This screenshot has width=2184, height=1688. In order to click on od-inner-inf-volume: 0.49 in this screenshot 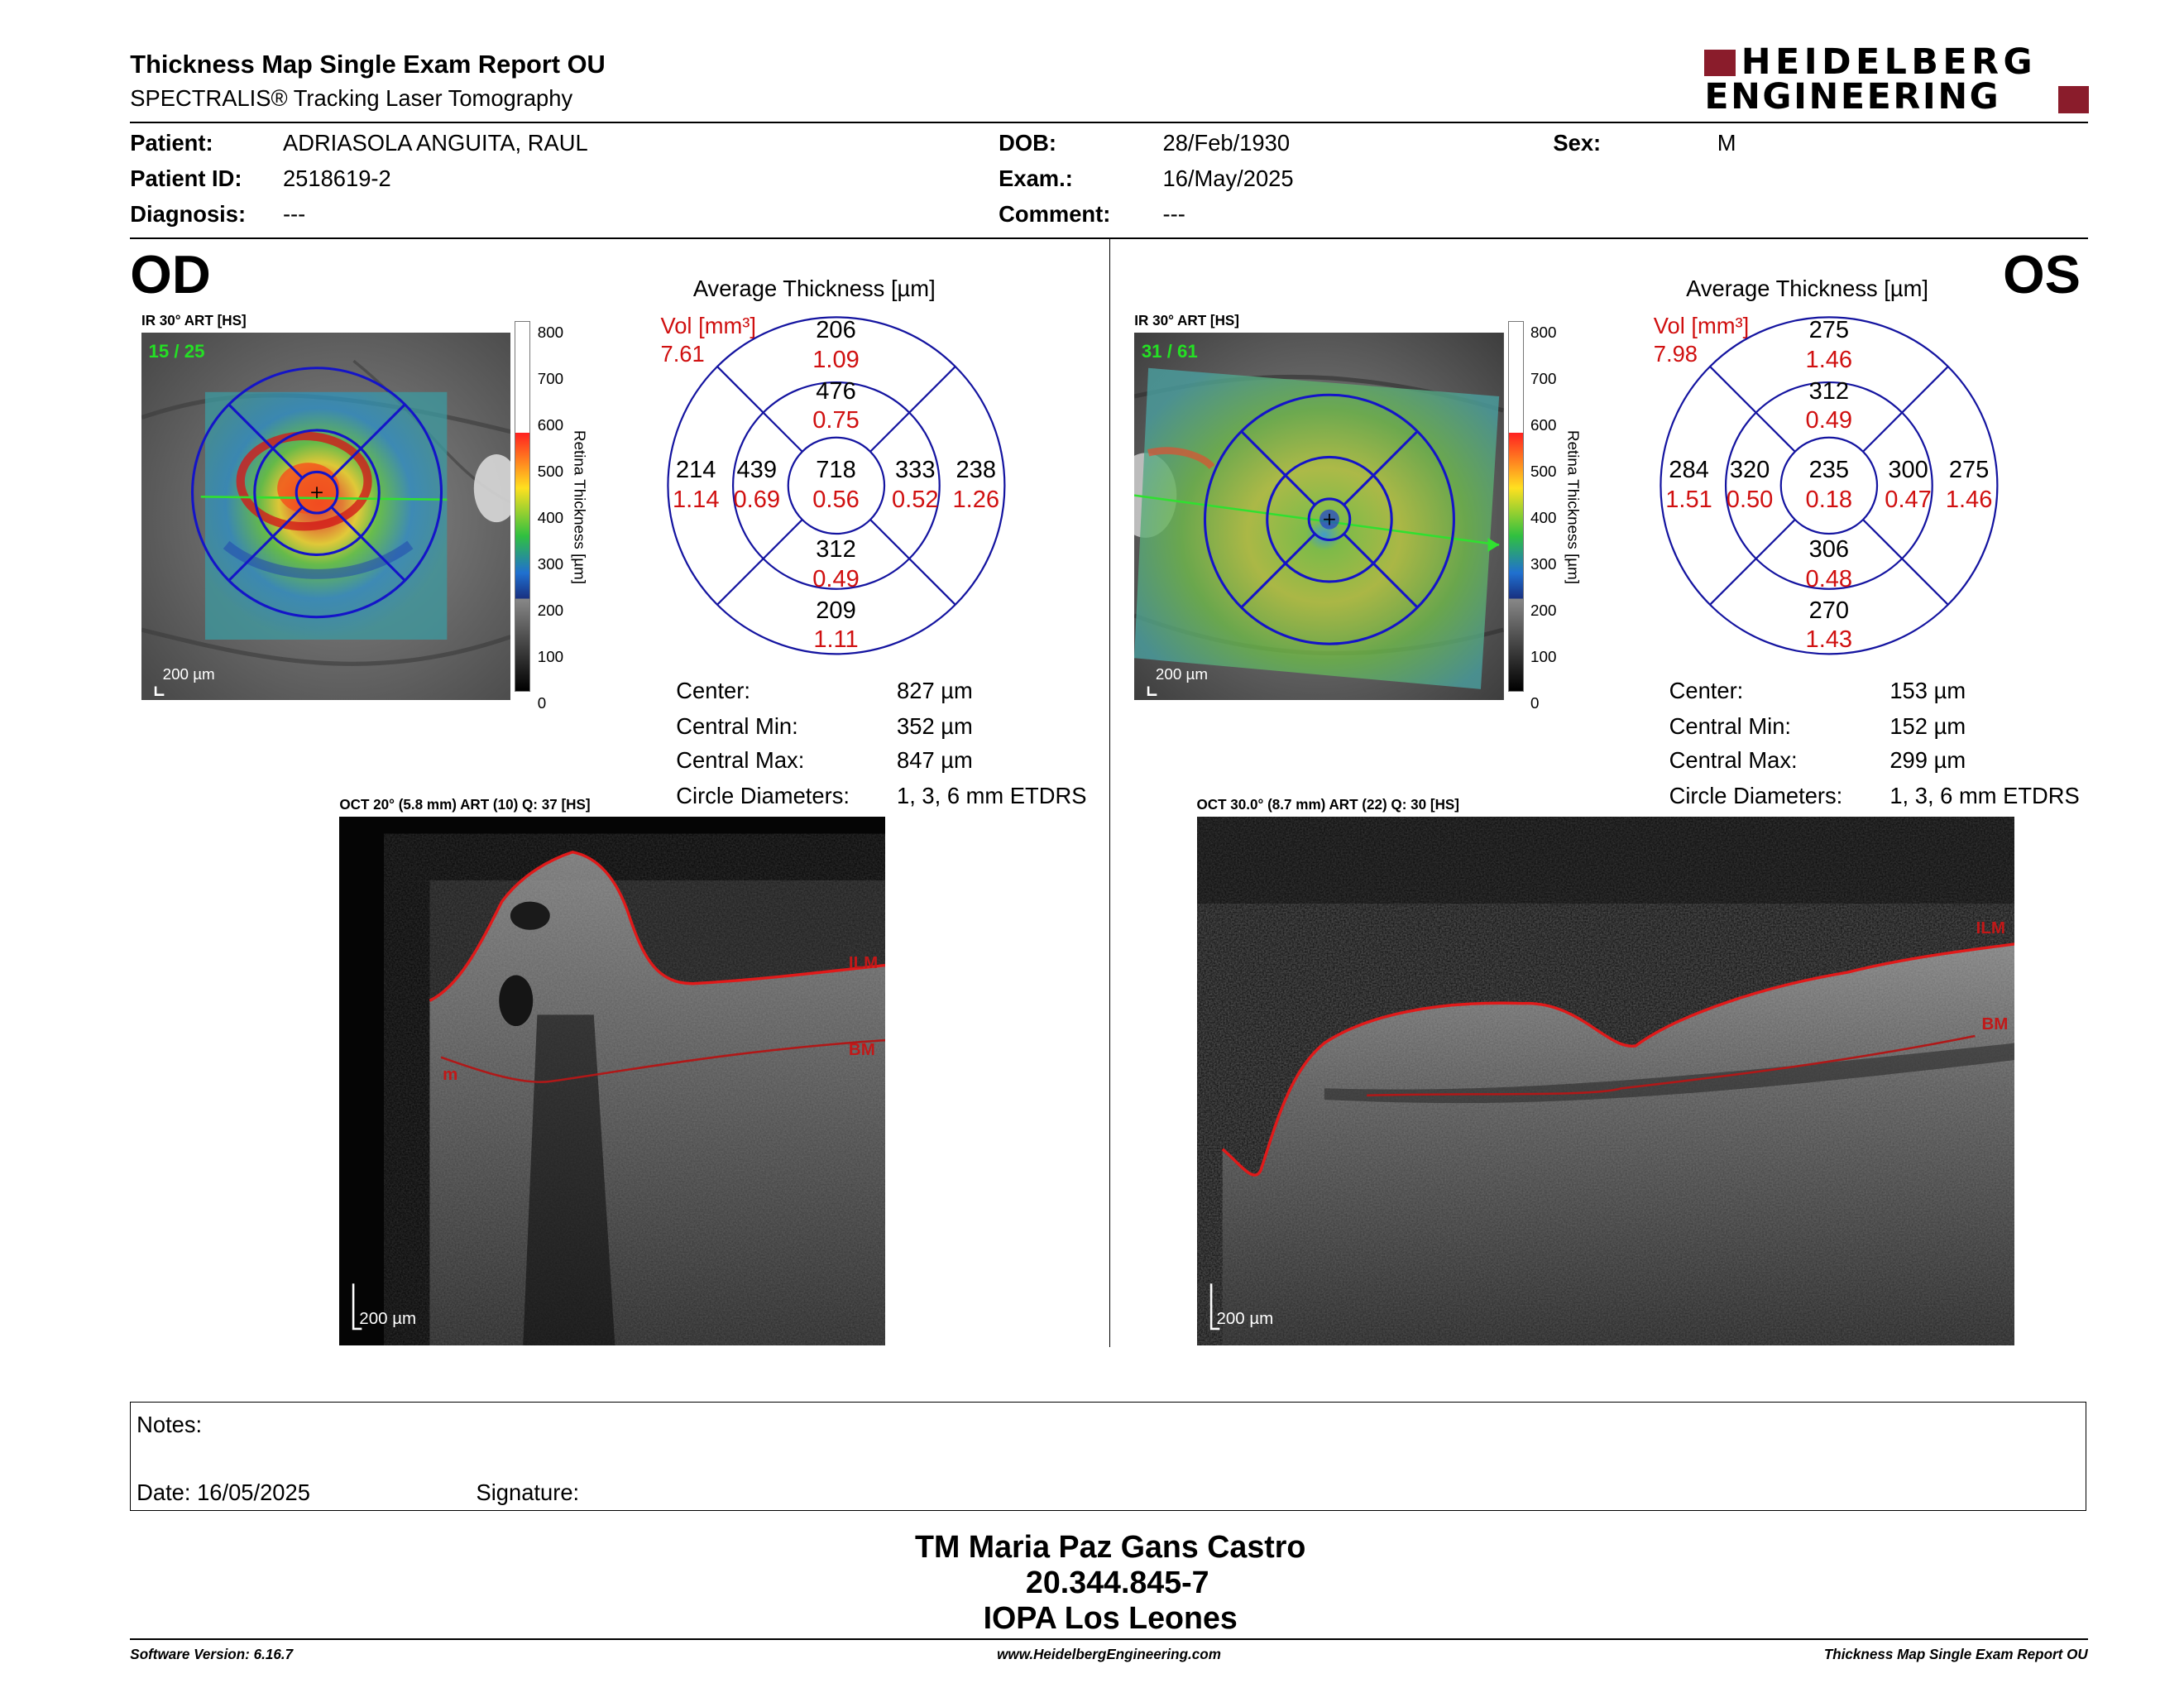, I will do `click(836, 578)`.